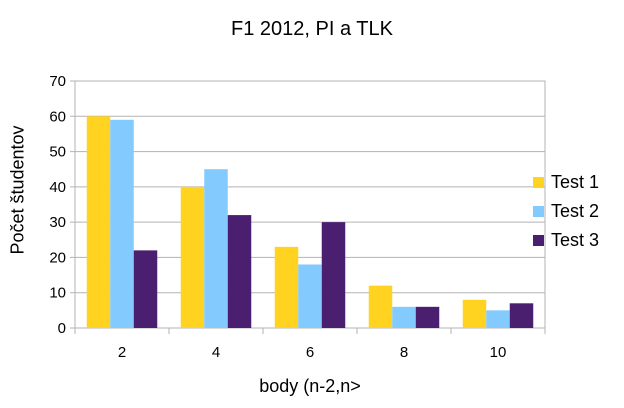  What do you see at coordinates (122, 352) in the screenshot?
I see `x-tick-label: 2` at bounding box center [122, 352].